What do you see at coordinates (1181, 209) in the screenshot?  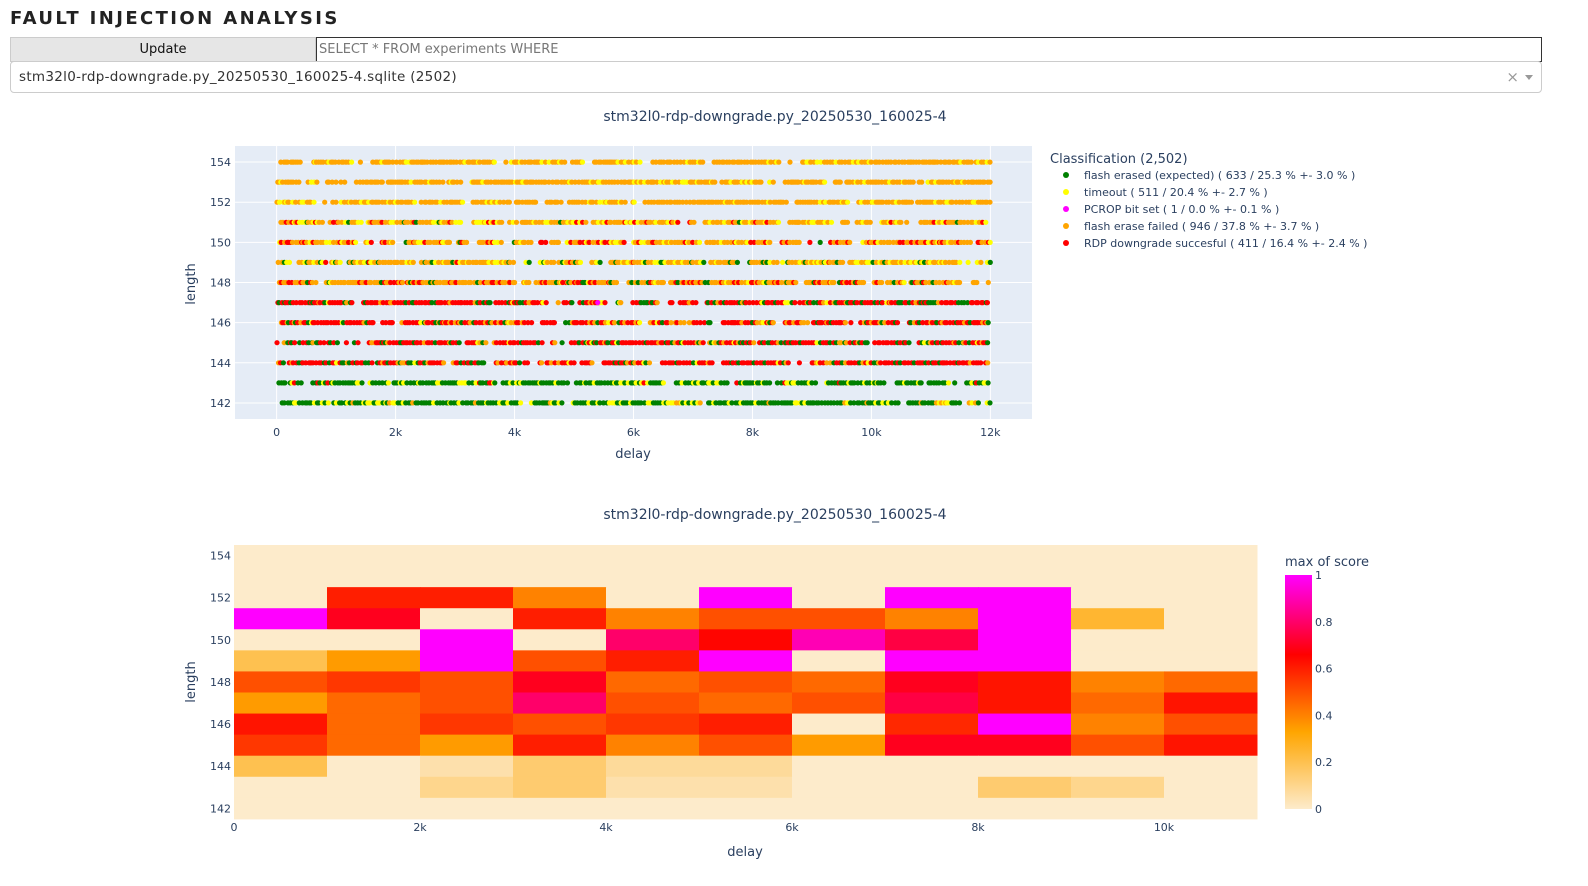 I see `legend-item: PCROP bit set ( 1 / 0.0 % +- 0.1 % )` at bounding box center [1181, 209].